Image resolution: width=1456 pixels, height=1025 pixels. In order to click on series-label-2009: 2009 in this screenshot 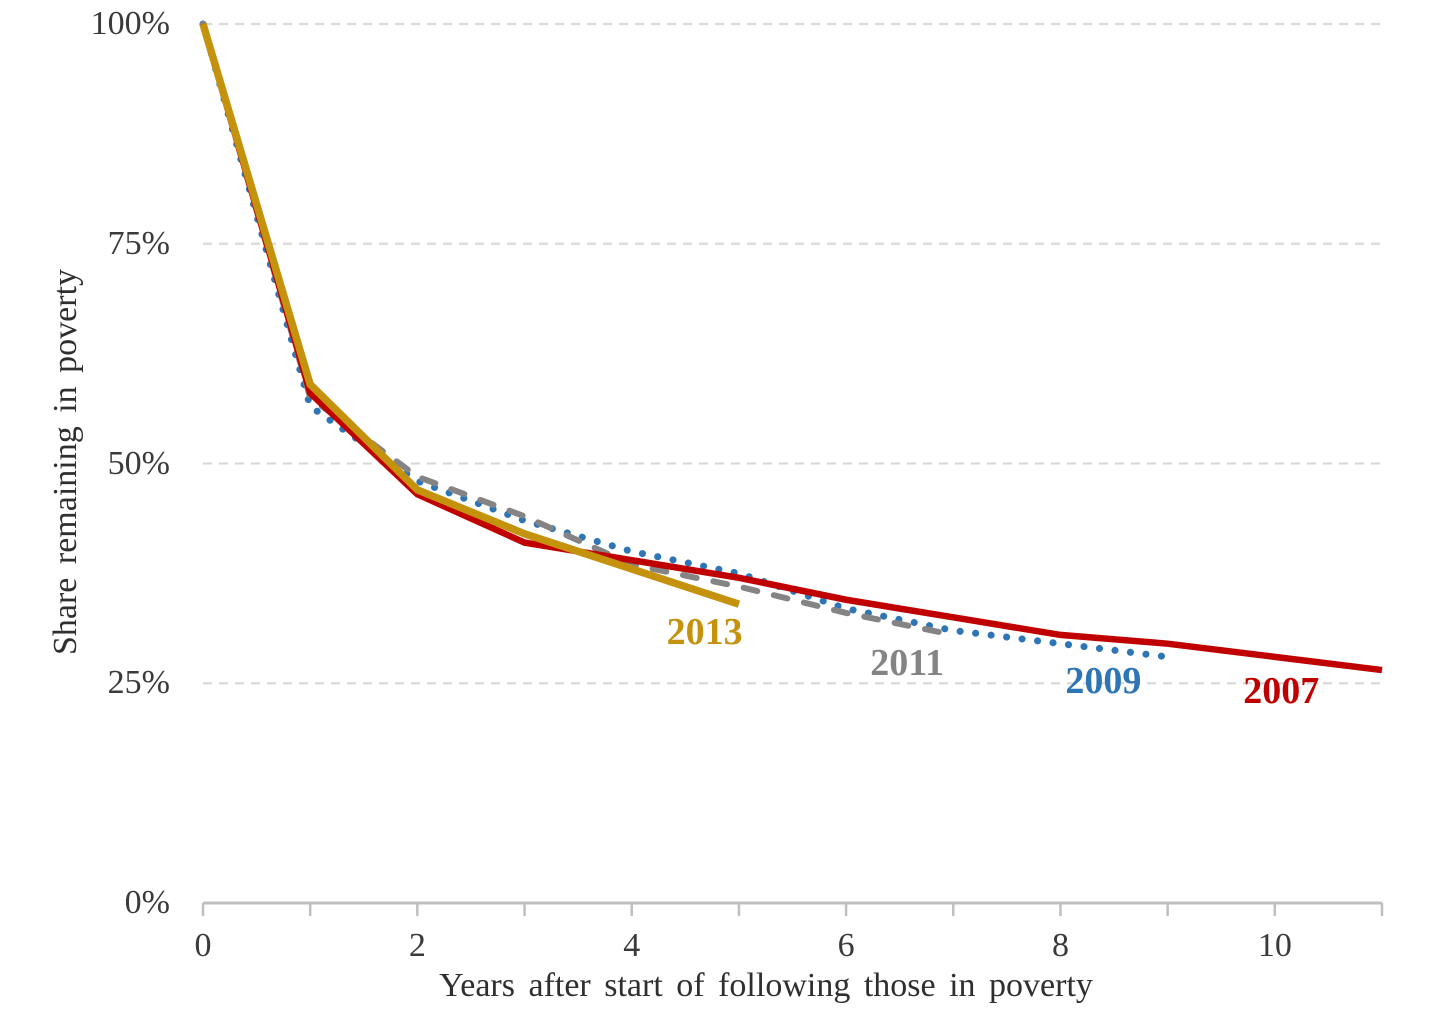, I will do `click(1103, 681)`.